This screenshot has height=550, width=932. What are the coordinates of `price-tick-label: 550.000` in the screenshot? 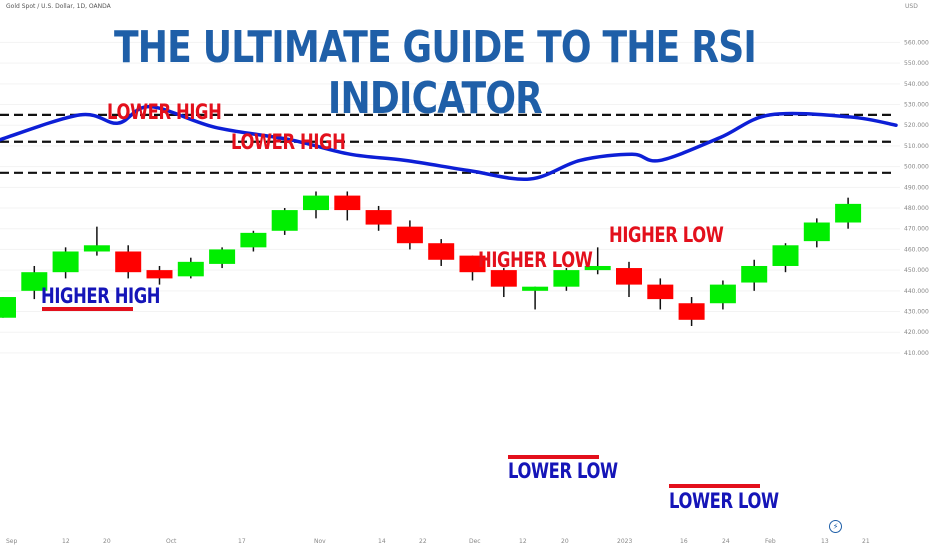 It's located at (916, 63).